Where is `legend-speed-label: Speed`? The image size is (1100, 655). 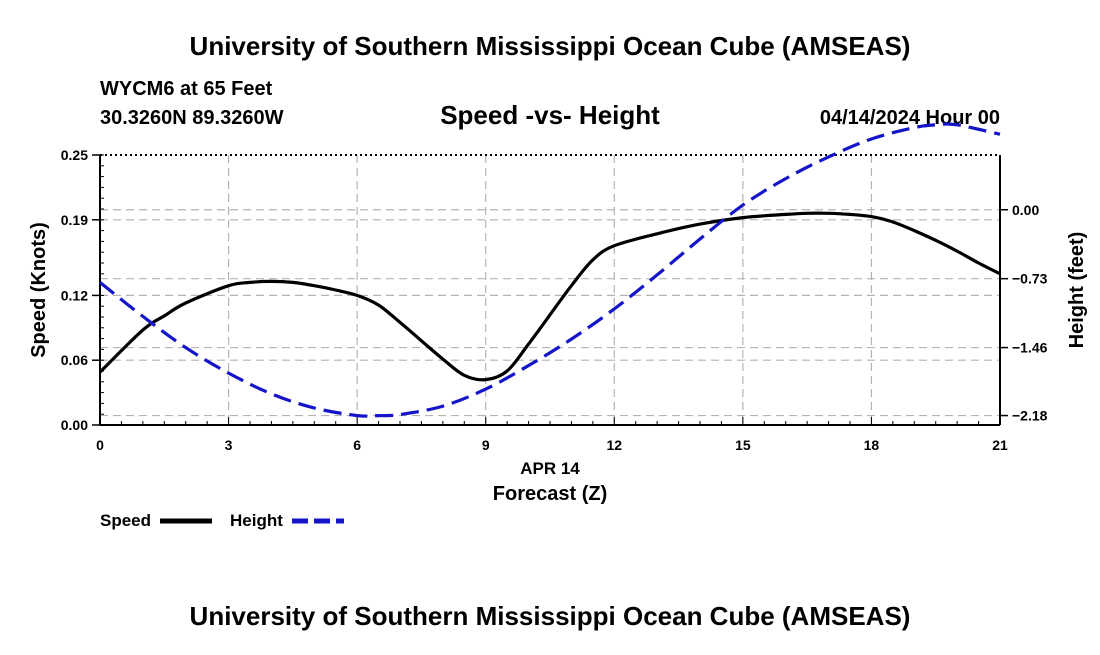 legend-speed-label: Speed is located at coordinates (125, 520).